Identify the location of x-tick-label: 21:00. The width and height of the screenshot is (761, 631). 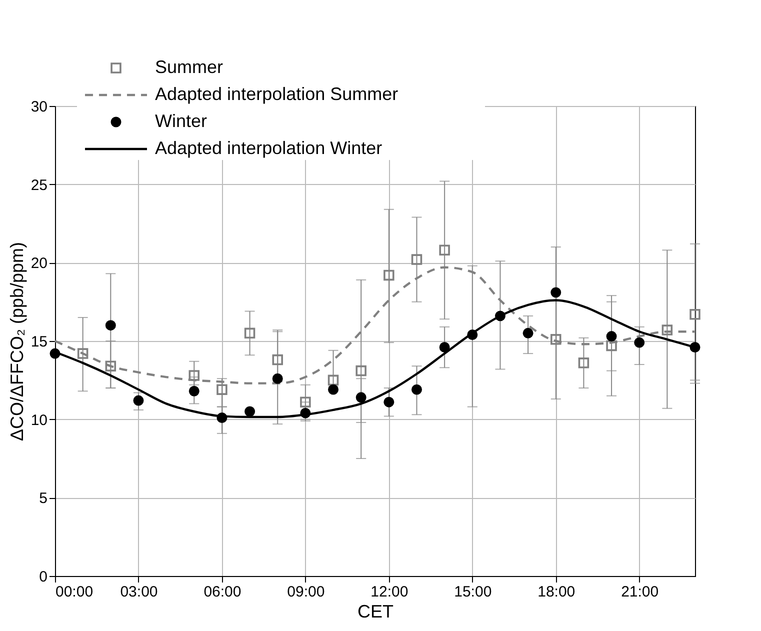
(640, 592).